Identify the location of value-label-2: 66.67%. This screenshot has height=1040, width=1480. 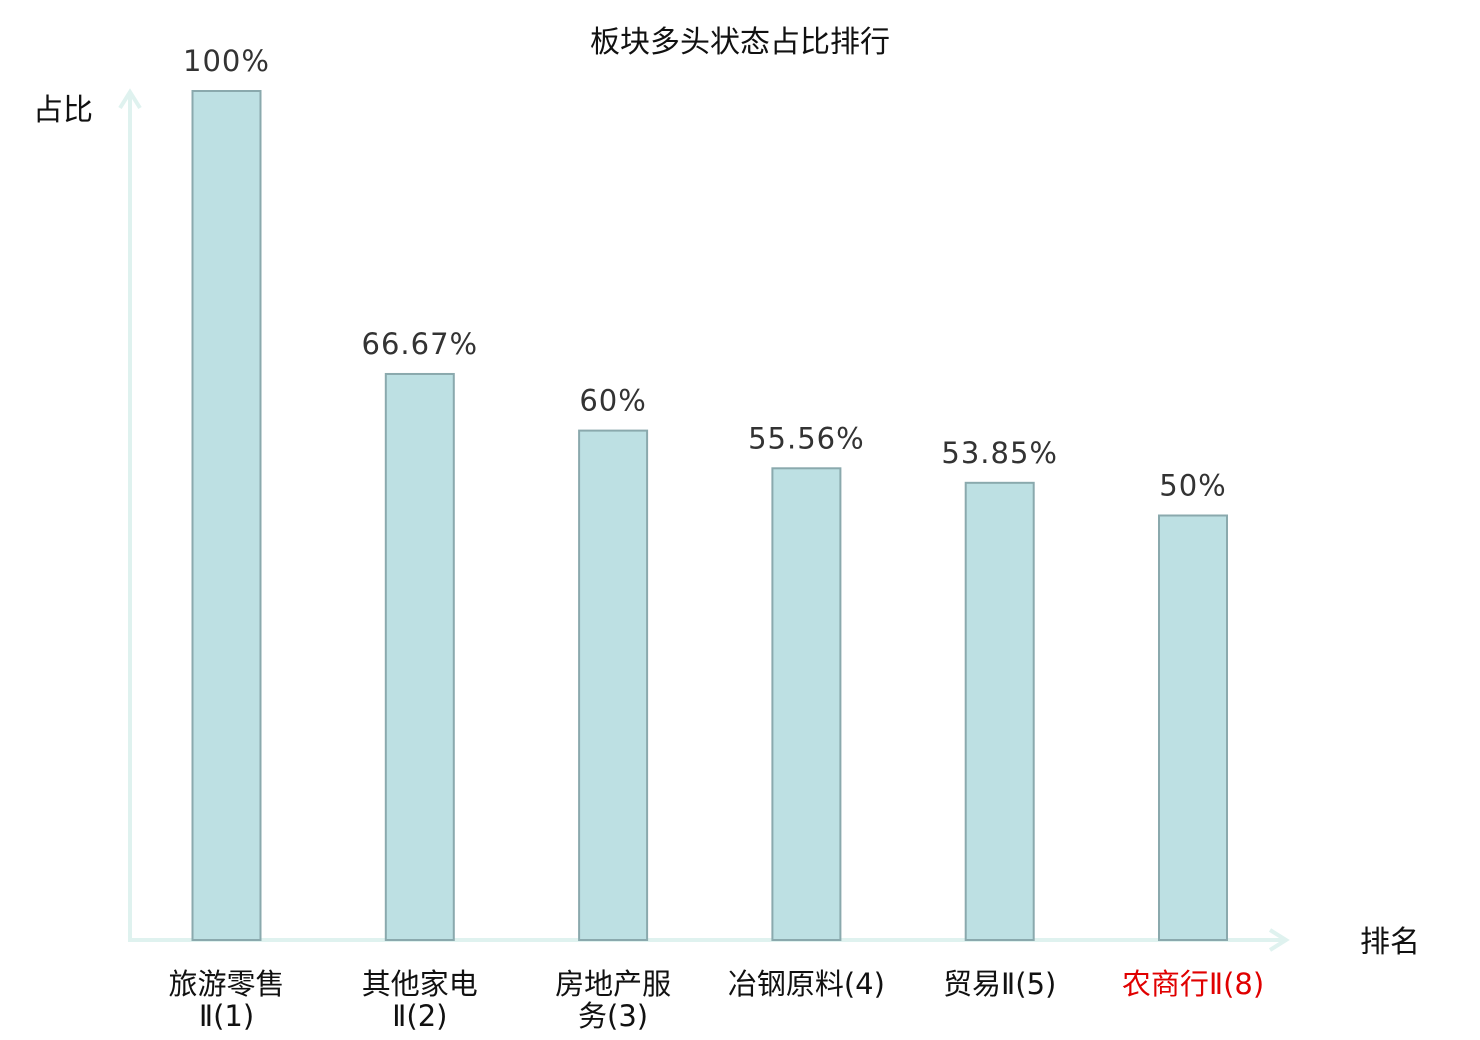
(420, 344).